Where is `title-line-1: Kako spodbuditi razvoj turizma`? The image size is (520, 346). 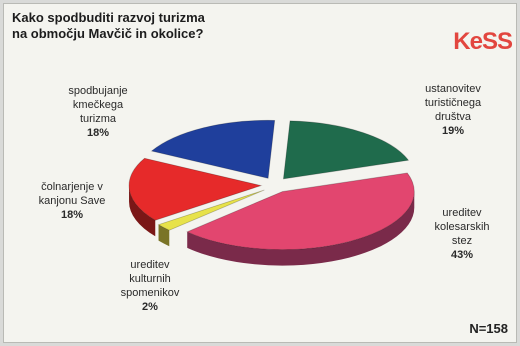
title-line-1: Kako spodbuditi razvoj turizma is located at coordinates (108, 17).